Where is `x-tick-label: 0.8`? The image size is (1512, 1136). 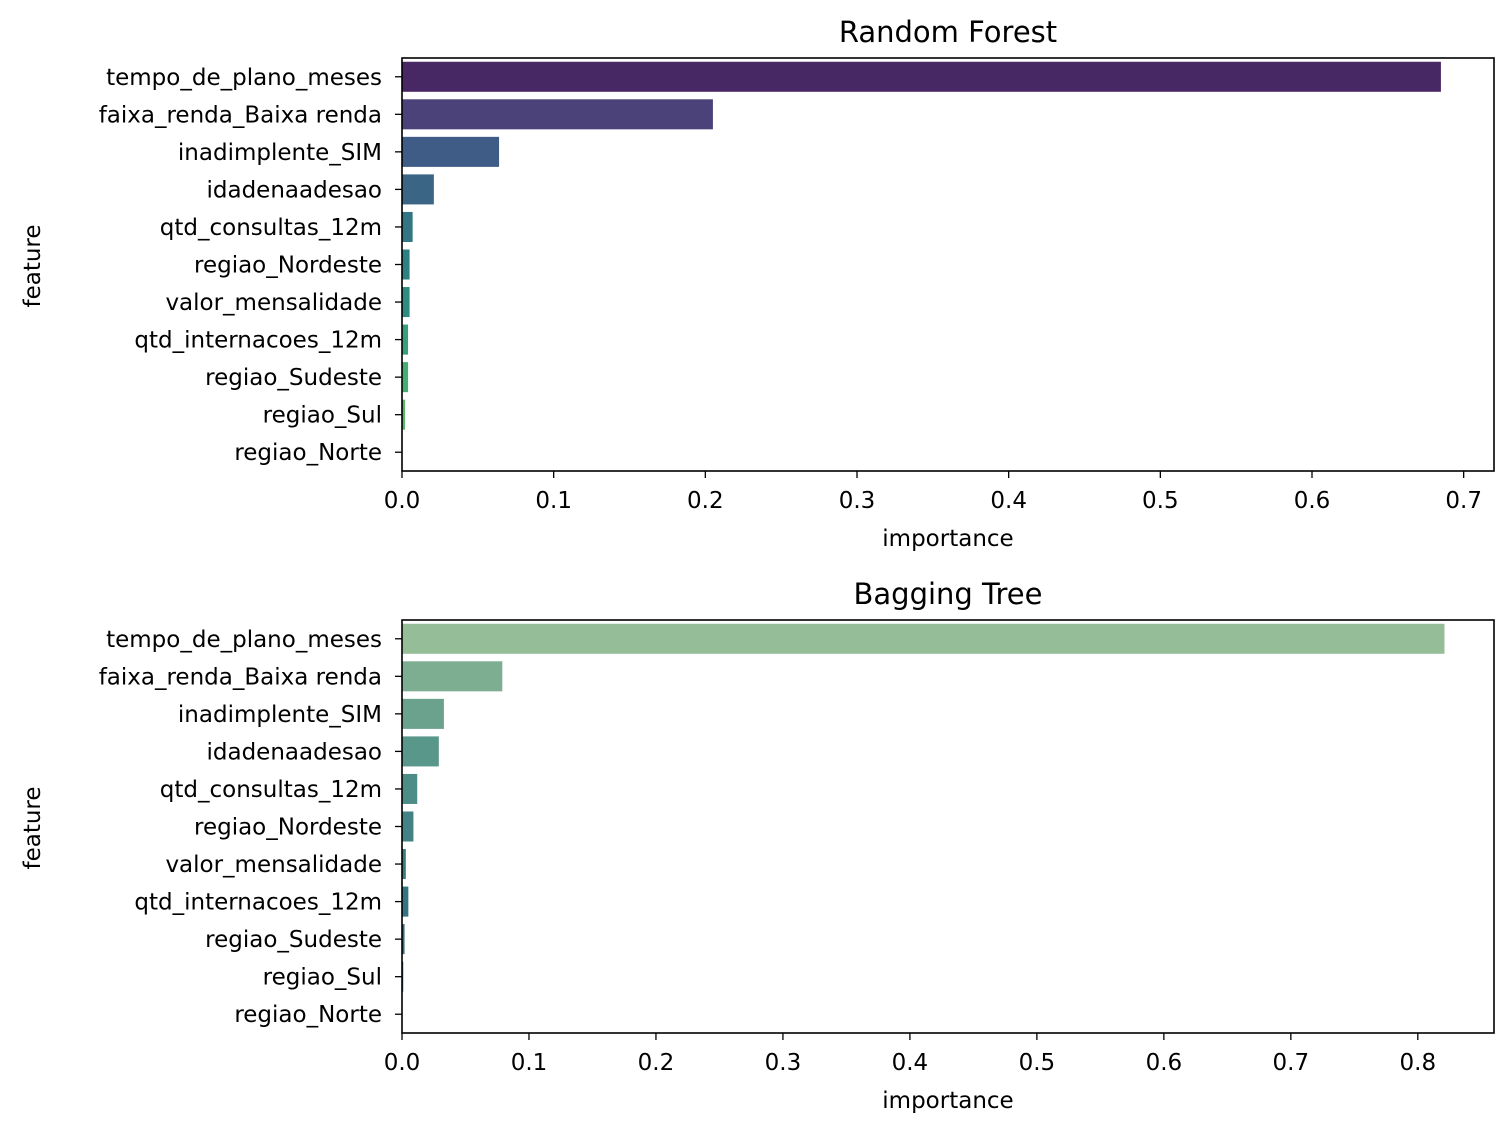
x-tick-label: 0.8 is located at coordinates (1418, 1063).